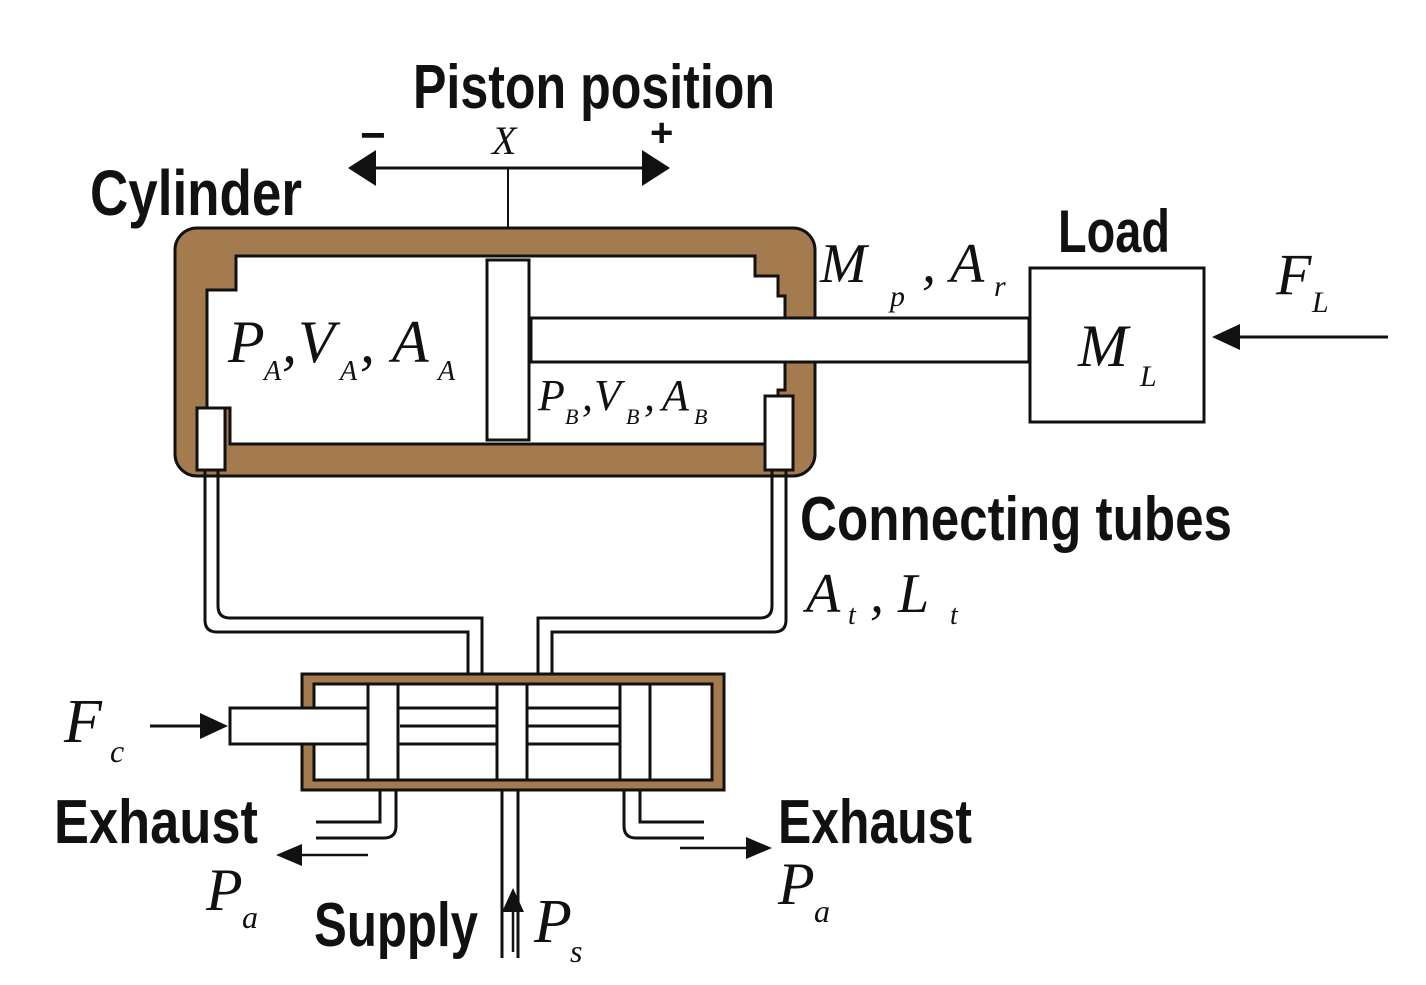 The width and height of the screenshot is (1426, 985). What do you see at coordinates (362, 168) in the screenshot?
I see `arrow-left-head` at bounding box center [362, 168].